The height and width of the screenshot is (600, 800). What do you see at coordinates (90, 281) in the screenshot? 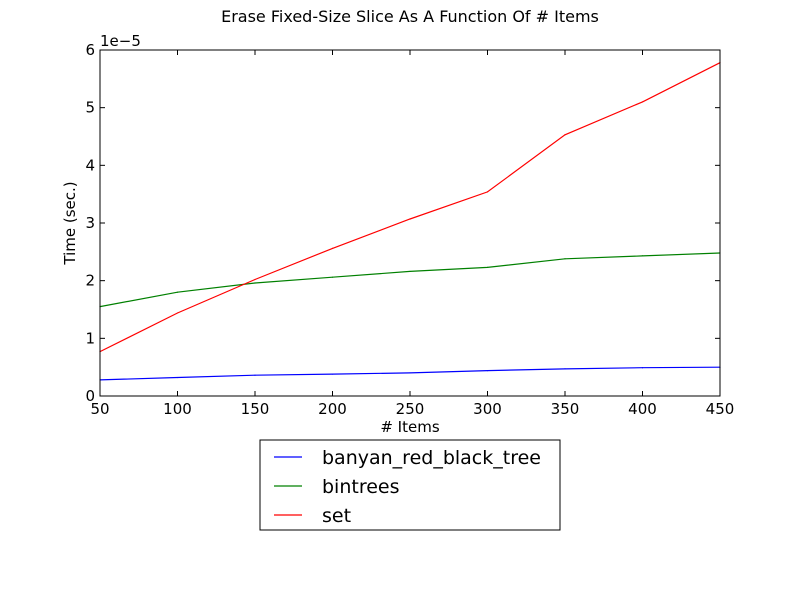
I see `y-tick-label: 2` at bounding box center [90, 281].